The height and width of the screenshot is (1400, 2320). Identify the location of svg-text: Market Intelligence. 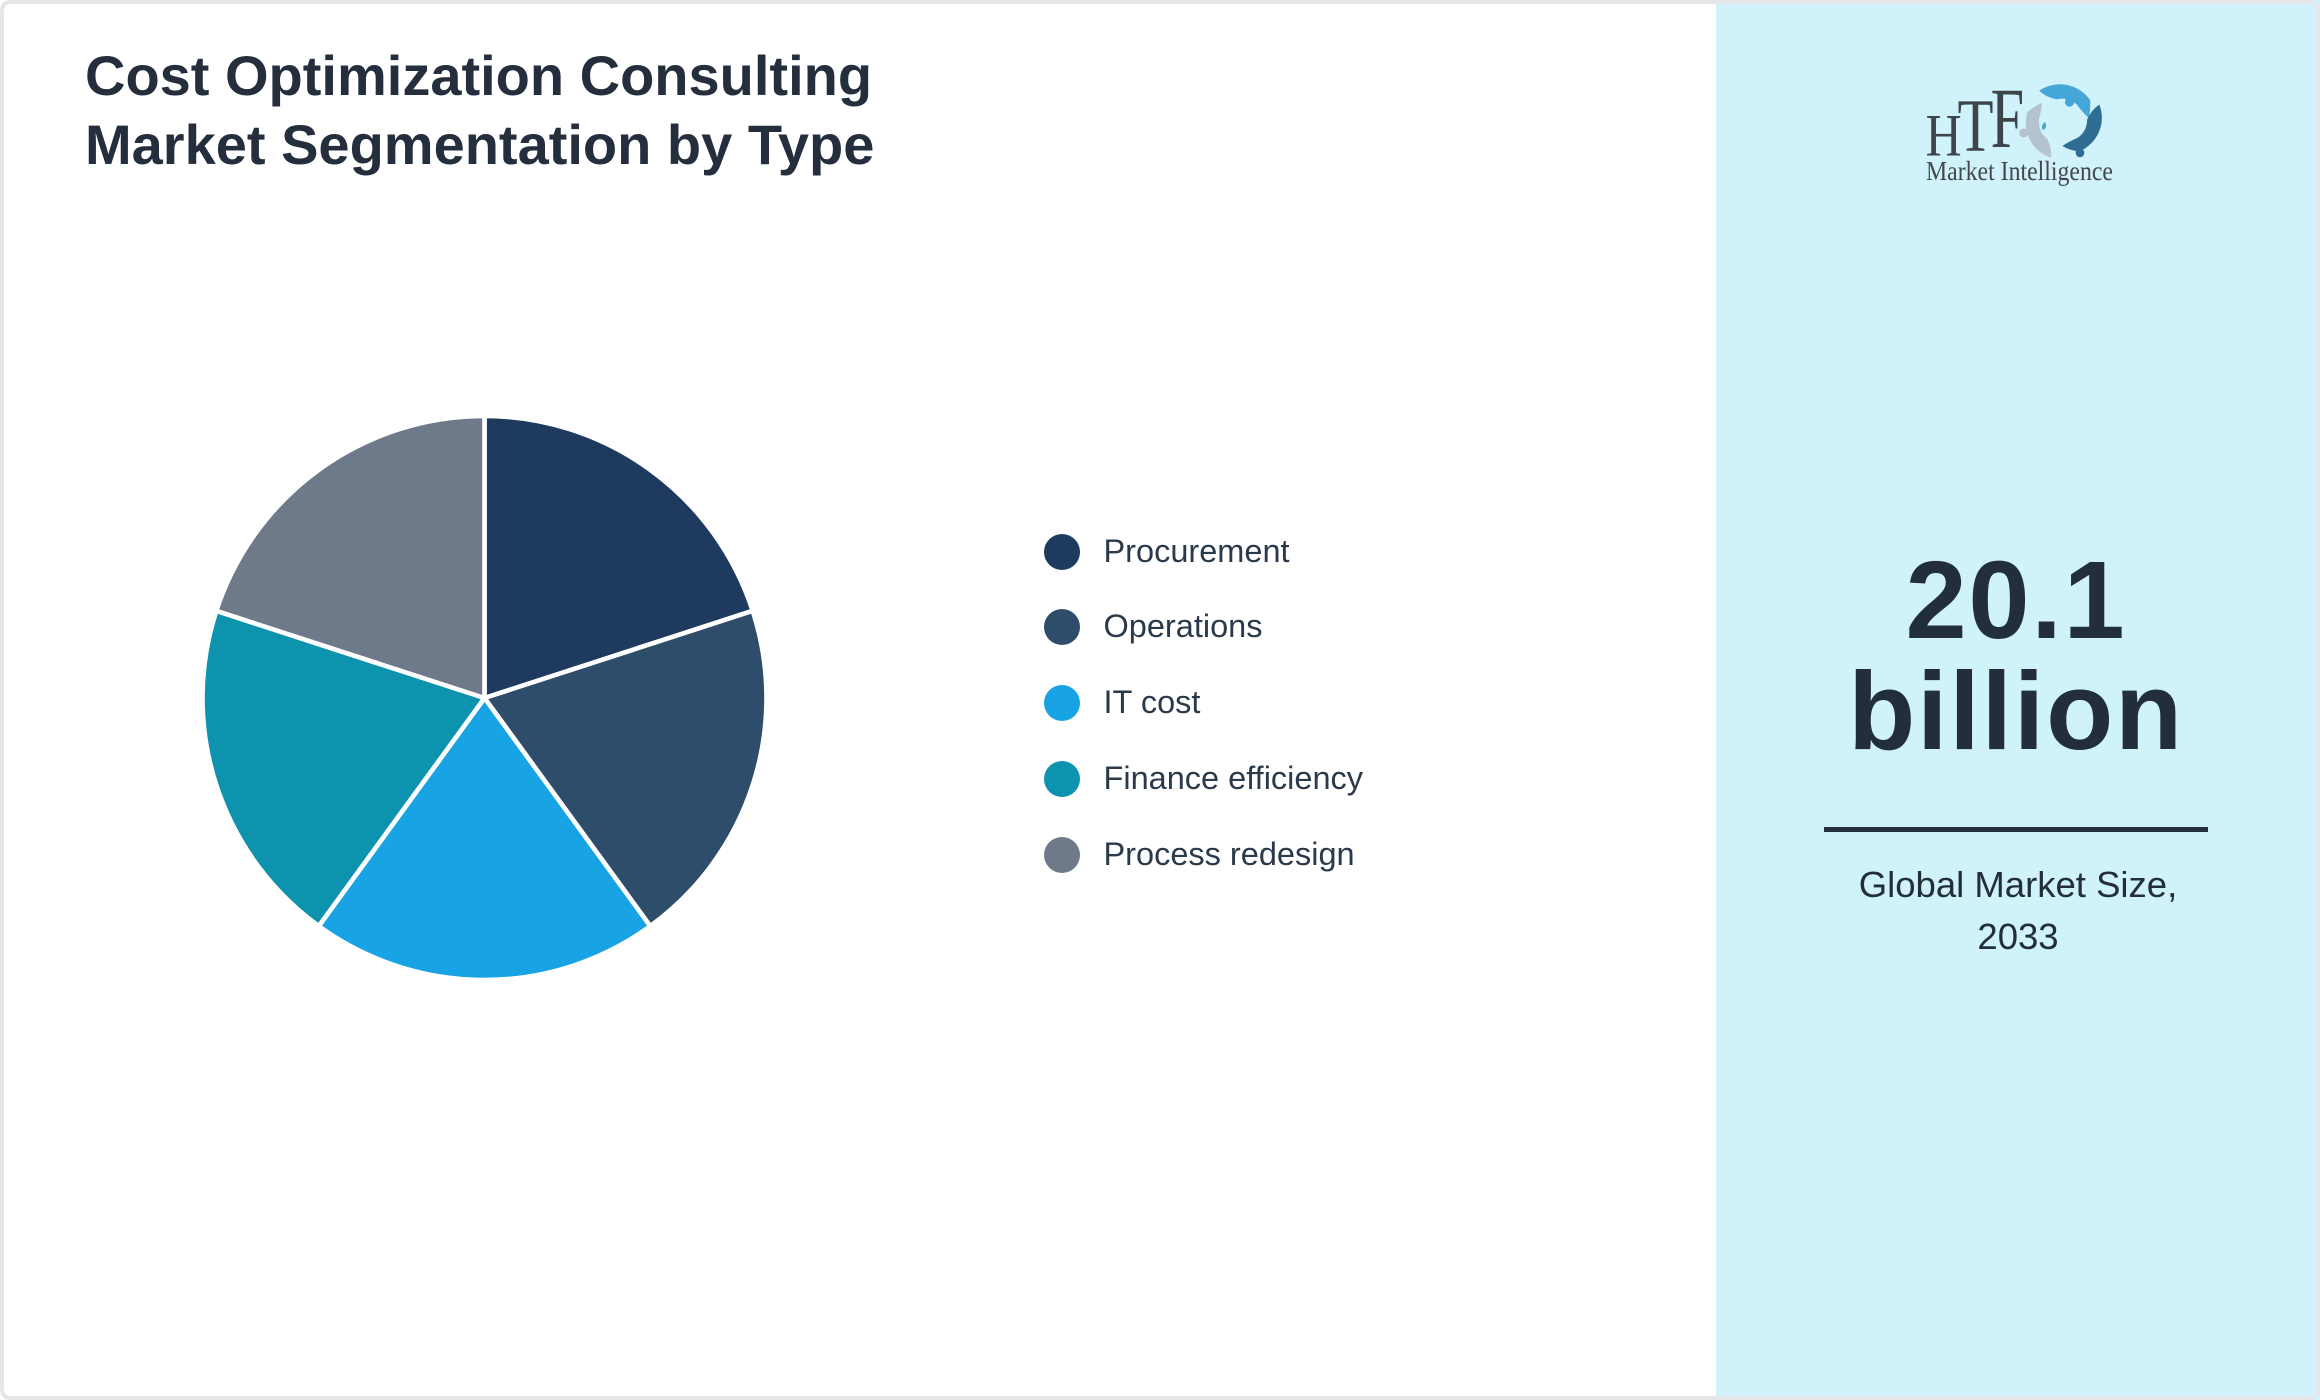
(2019, 171).